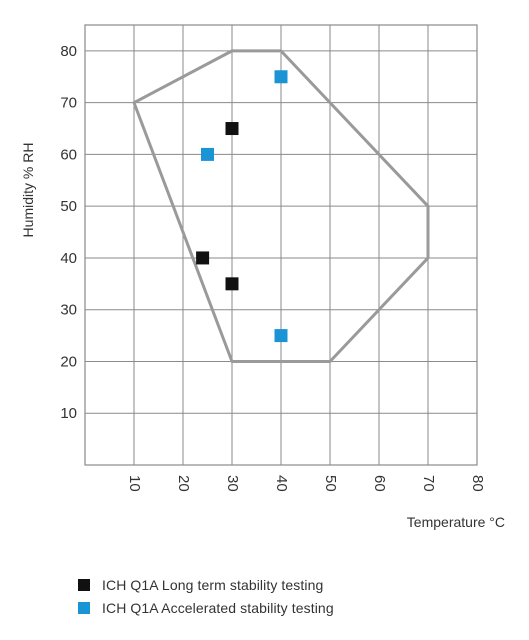 The image size is (529, 640). I want to click on x-tick-label: 50, so click(330, 483).